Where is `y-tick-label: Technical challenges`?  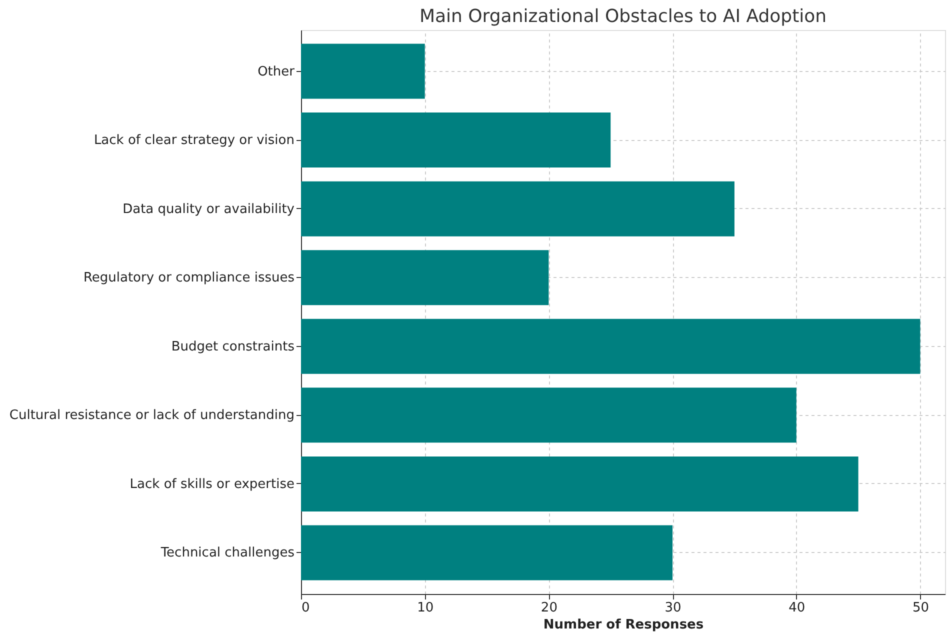
y-tick-label: Technical challenges is located at coordinates (227, 553).